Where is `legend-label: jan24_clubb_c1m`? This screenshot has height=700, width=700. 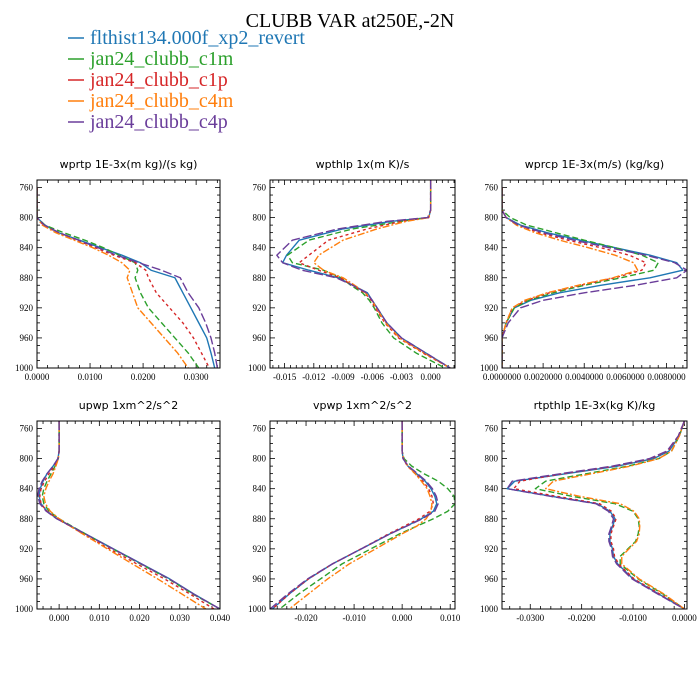 legend-label: jan24_clubb_c1m is located at coordinates (161, 59).